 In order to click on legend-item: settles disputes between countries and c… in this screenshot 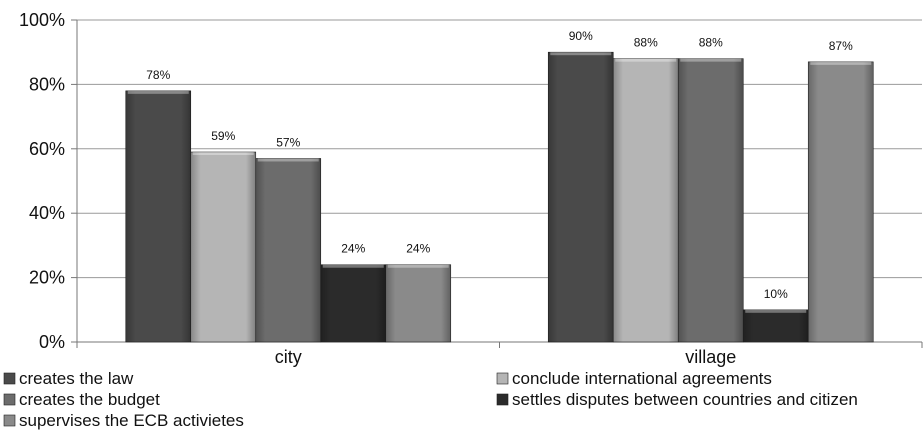, I will do `click(677, 399)`.